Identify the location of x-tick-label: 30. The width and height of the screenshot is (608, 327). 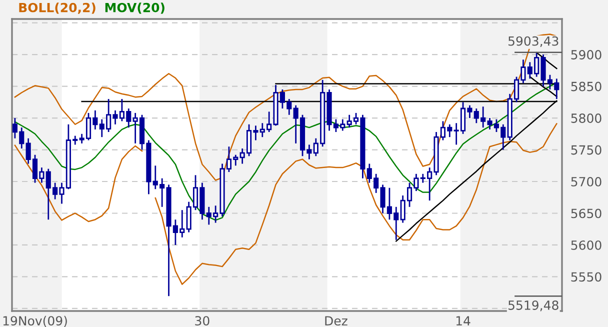
(202, 321).